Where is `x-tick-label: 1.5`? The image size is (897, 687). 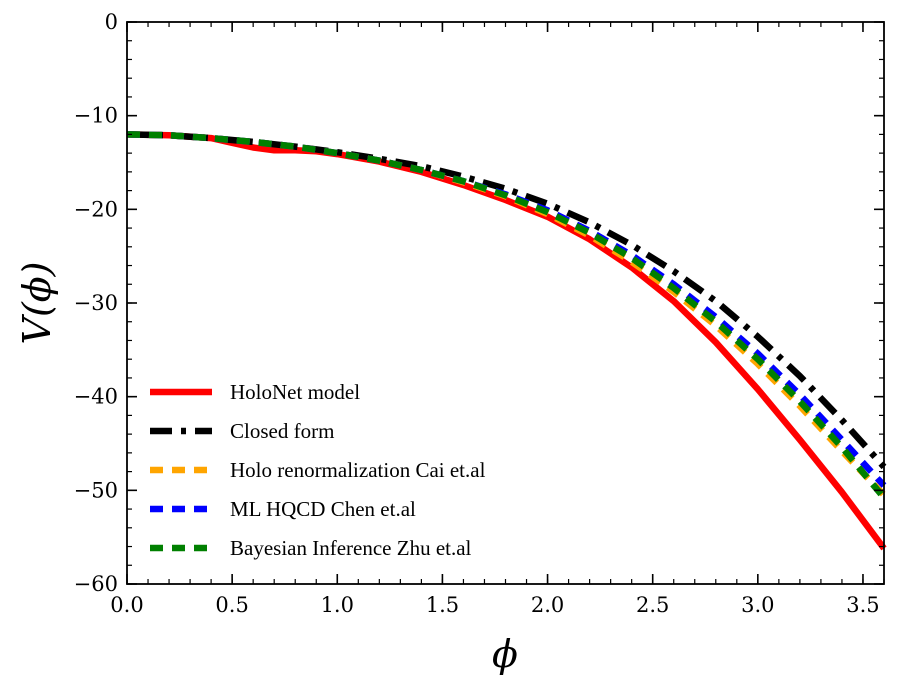 x-tick-label: 1.5 is located at coordinates (442, 605).